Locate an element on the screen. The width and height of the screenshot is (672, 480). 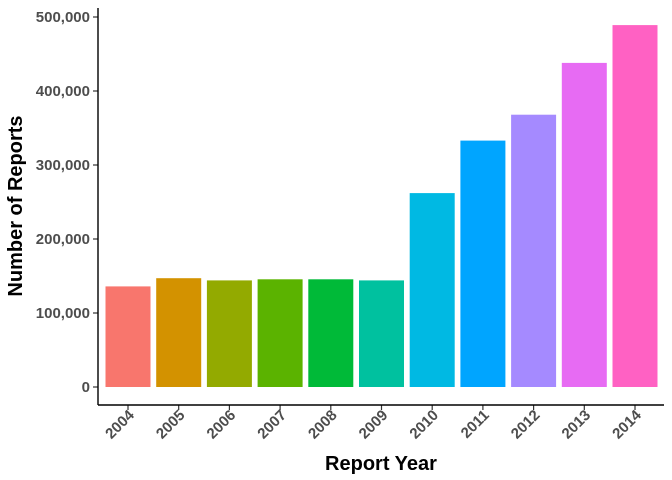
y-tick-label: 500,000 is located at coordinates (63, 17).